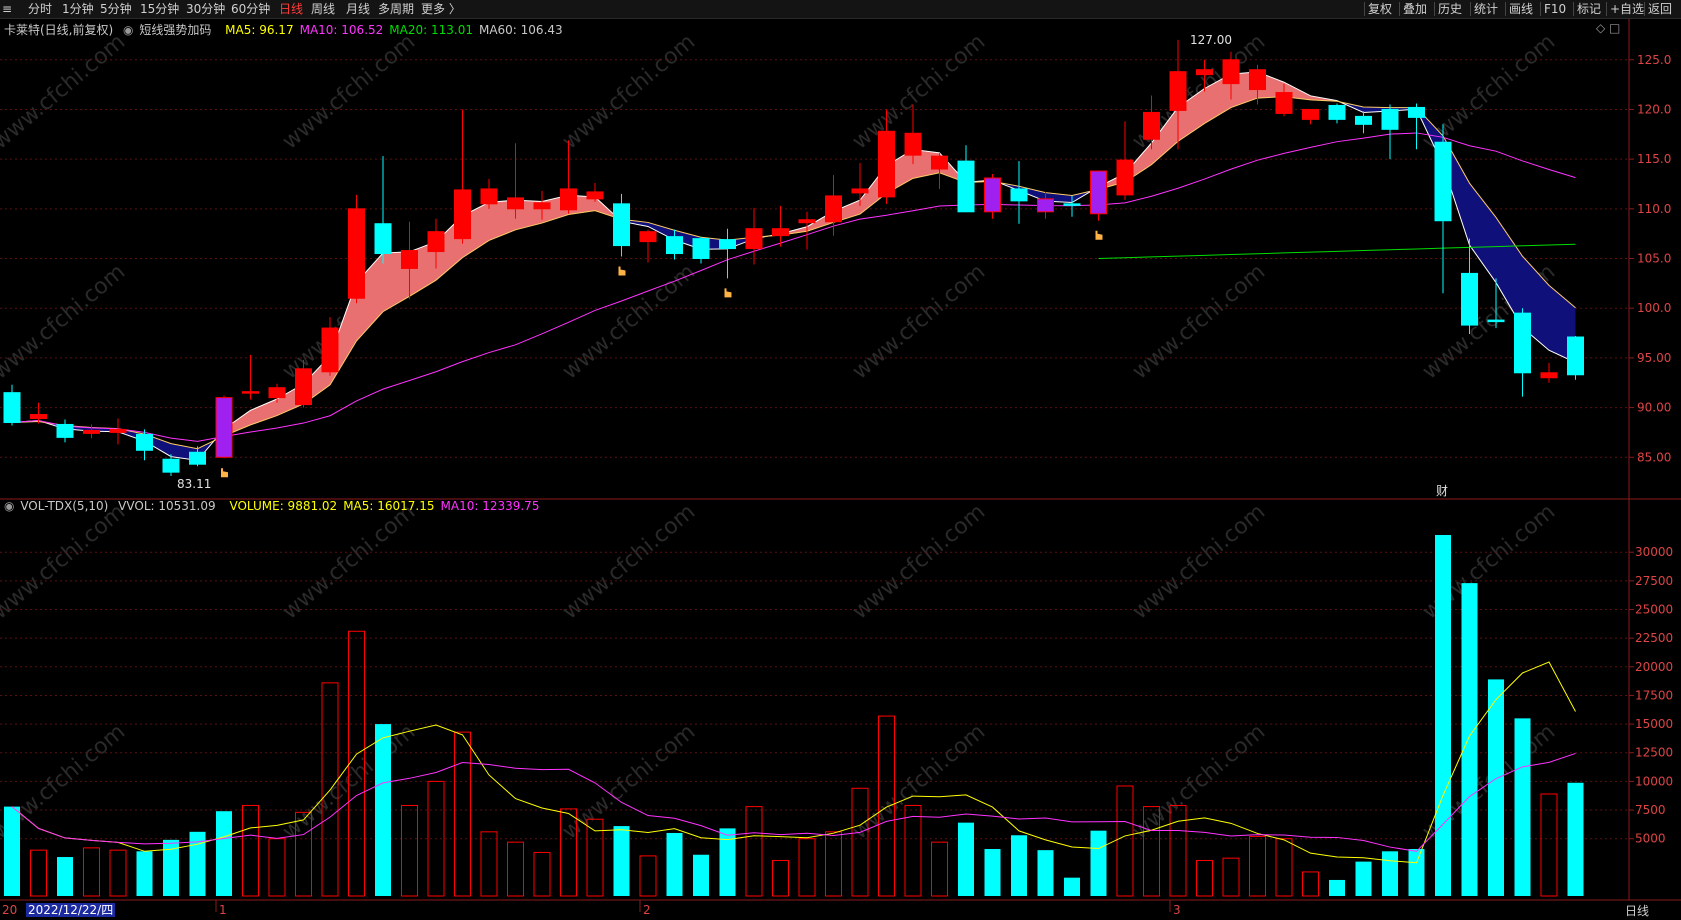 The image size is (1681, 920). Describe the element at coordinates (59, 30) in the screenshot. I see `stock-title: 卡莱特(日线,前复权)` at that location.